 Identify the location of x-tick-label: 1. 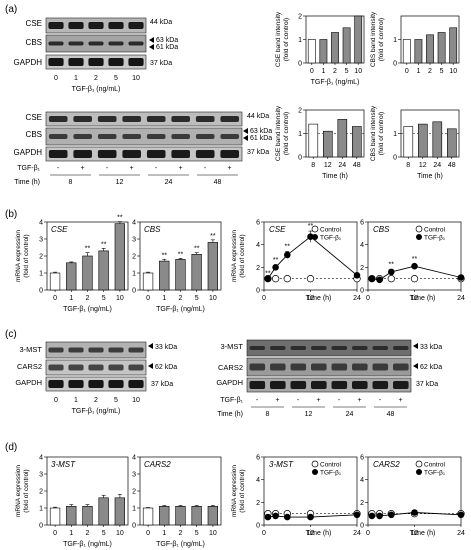
(418, 71).